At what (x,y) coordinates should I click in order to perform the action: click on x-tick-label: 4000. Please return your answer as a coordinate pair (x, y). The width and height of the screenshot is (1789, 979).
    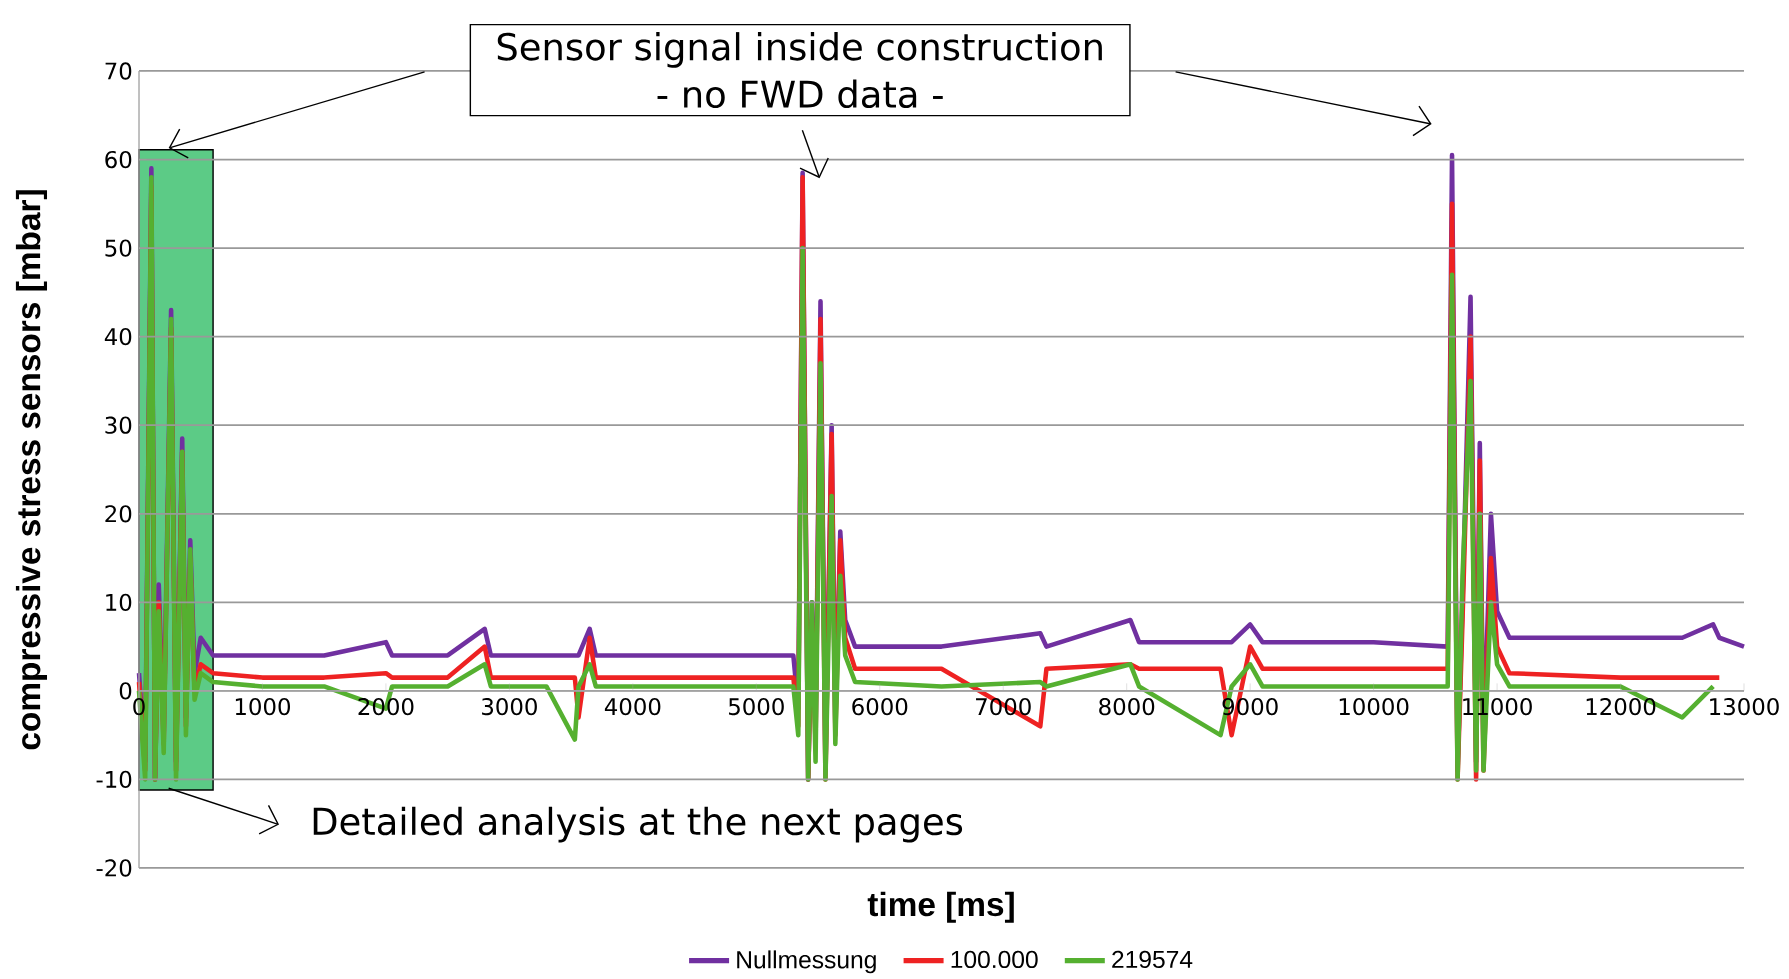
    Looking at the image, I should click on (632, 706).